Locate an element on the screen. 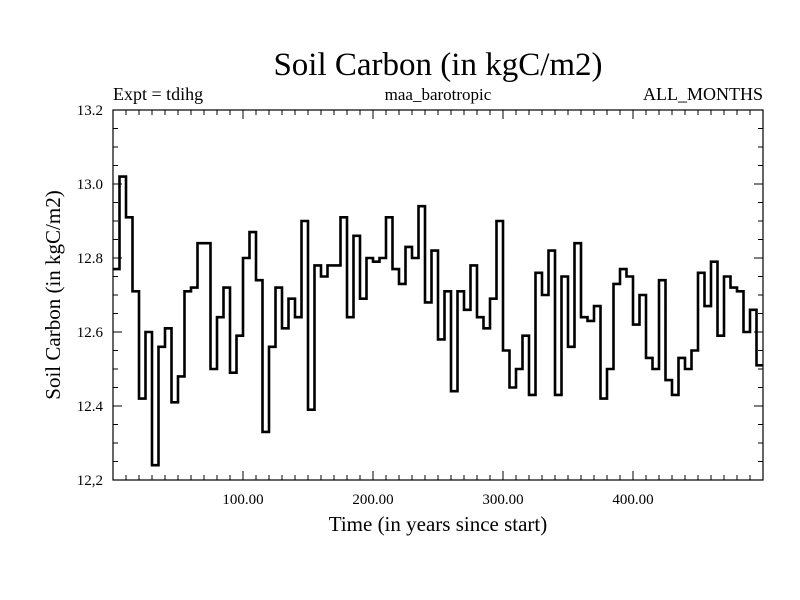  y-tick-label: 13.2 is located at coordinates (90, 111).